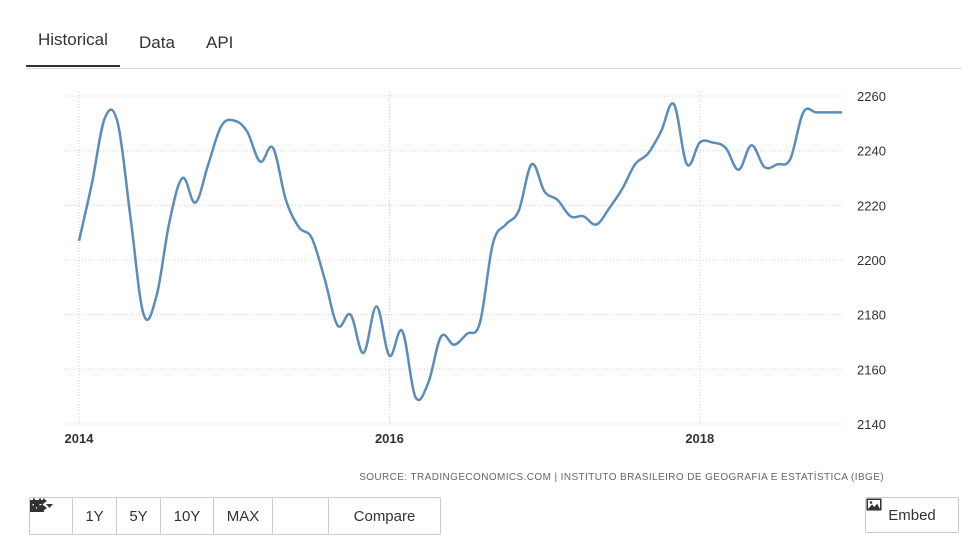 The width and height of the screenshot is (980, 552). What do you see at coordinates (220, 42) in the screenshot?
I see `tab-api: API` at bounding box center [220, 42].